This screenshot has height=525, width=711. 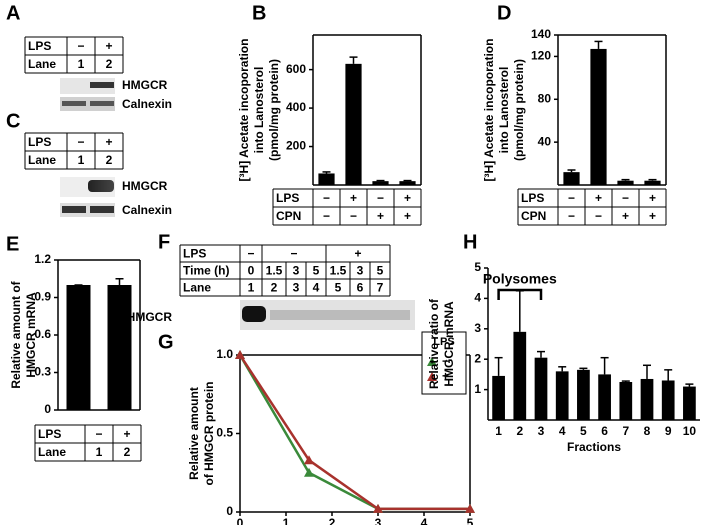 I want to click on x-tick-label: 0, so click(x=240, y=520).